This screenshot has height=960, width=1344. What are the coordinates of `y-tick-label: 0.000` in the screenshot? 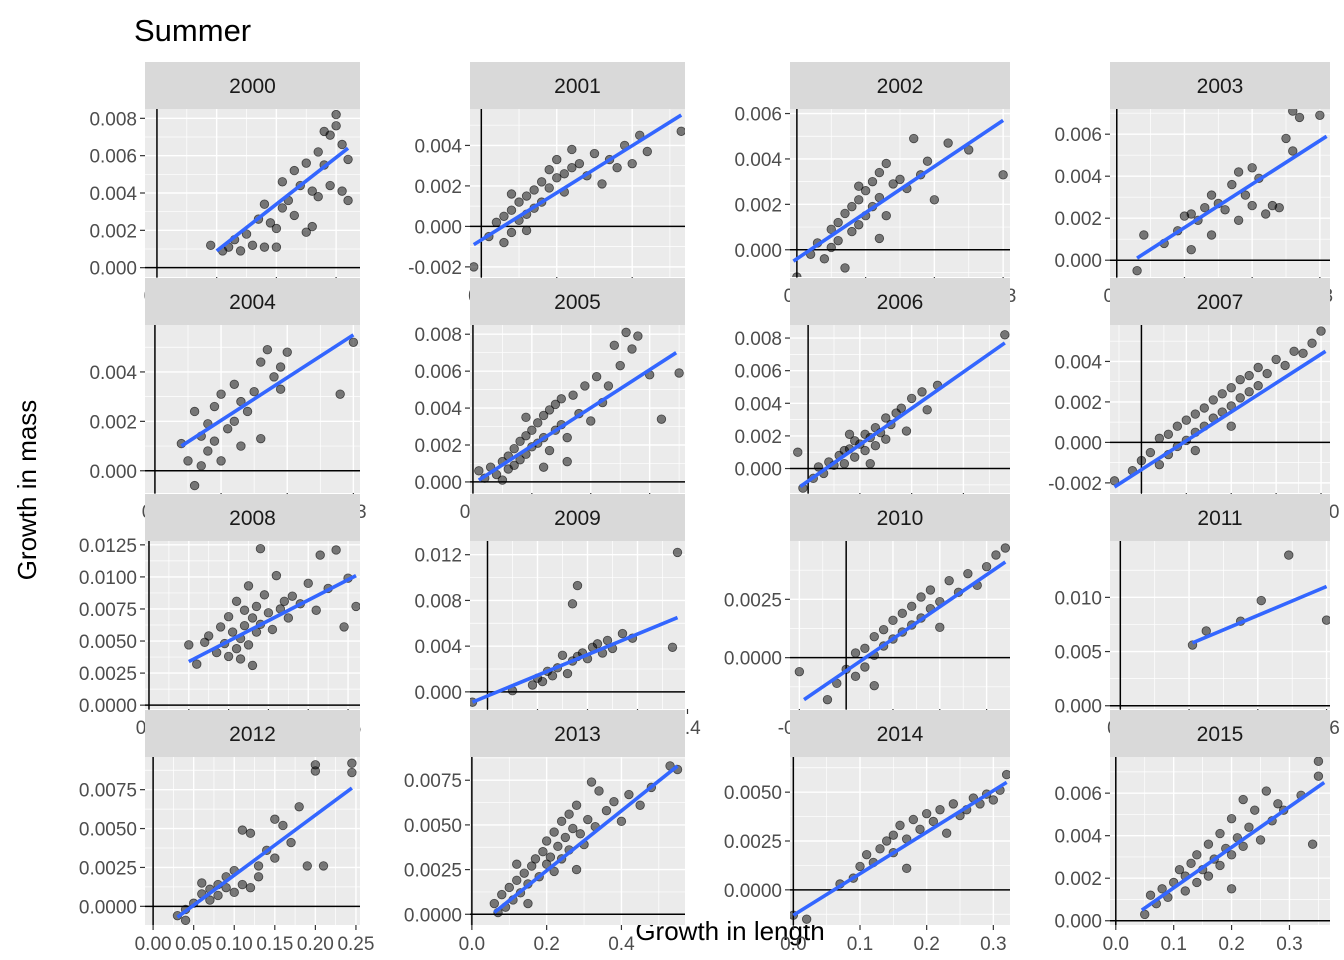 It's located at (1078, 922).